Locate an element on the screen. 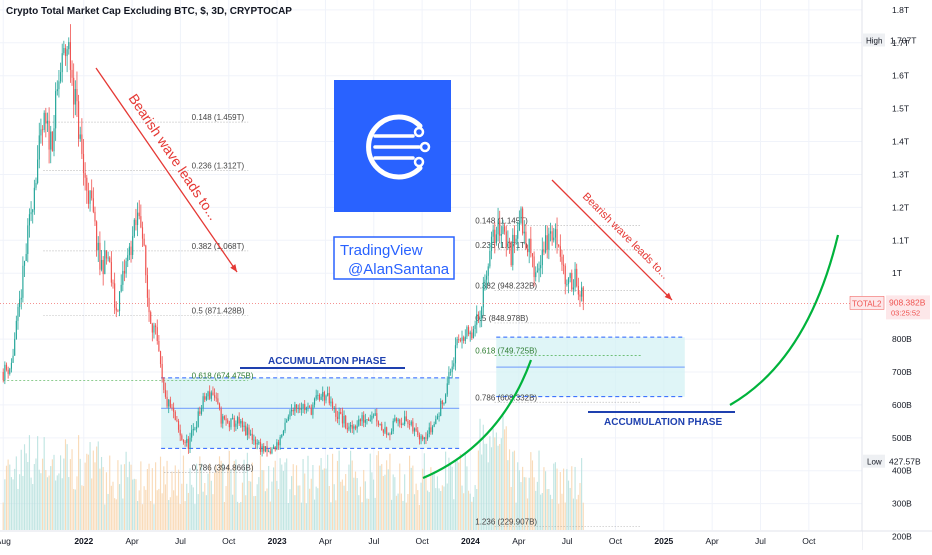 The width and height of the screenshot is (932, 555). zone-layer is located at coordinates (423, 392).